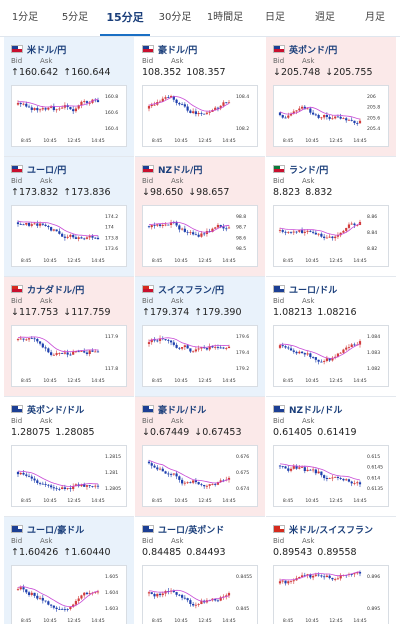  What do you see at coordinates (313, 50) in the screenshot?
I see `pair-name: 英ポンド/円` at bounding box center [313, 50].